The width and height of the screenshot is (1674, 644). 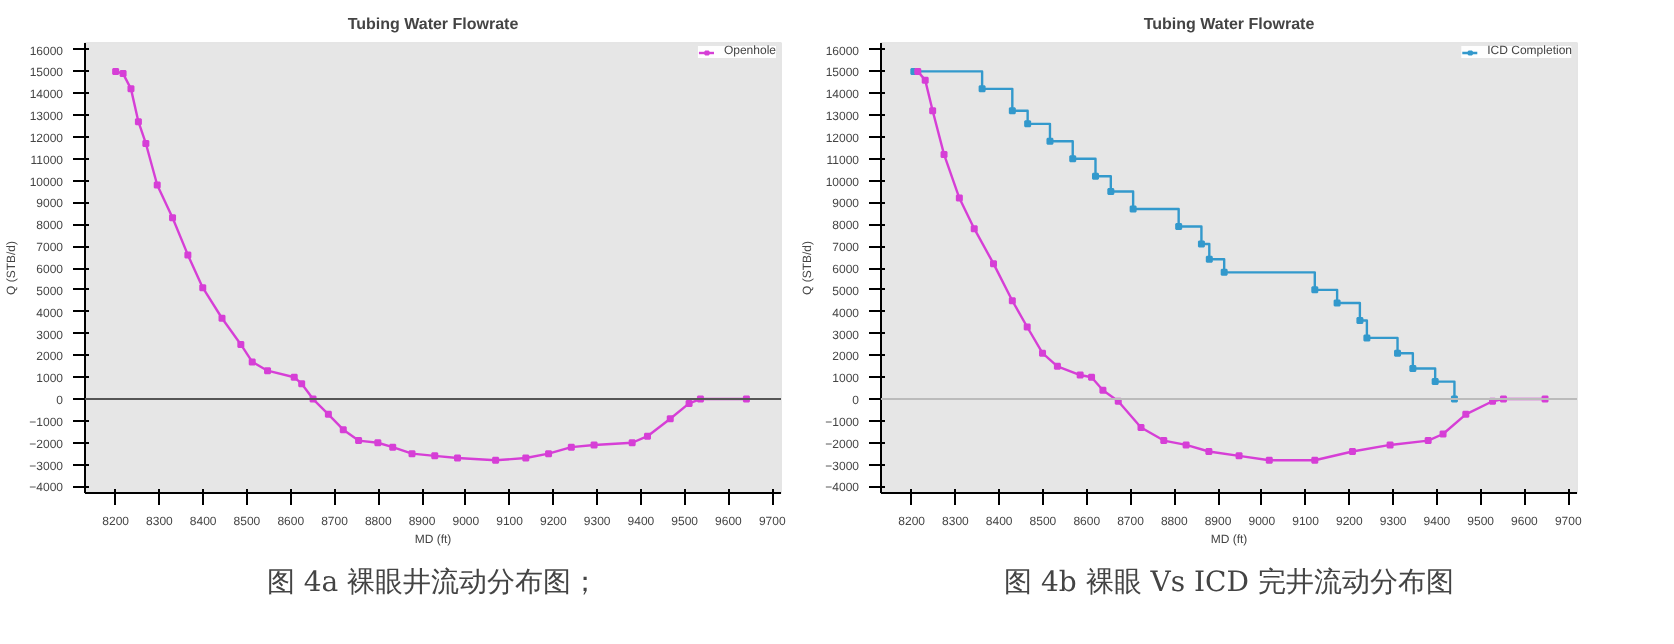 What do you see at coordinates (433, 583) in the screenshot?
I see `caption: 图 4a 裸眼井流动分布图；` at bounding box center [433, 583].